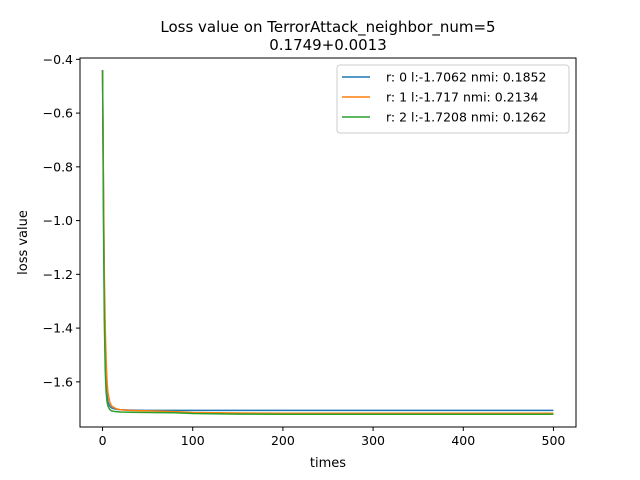  I want to click on legend-label-2: r: 2 l:-1.7208 nmi: 0.1262, so click(466, 117).